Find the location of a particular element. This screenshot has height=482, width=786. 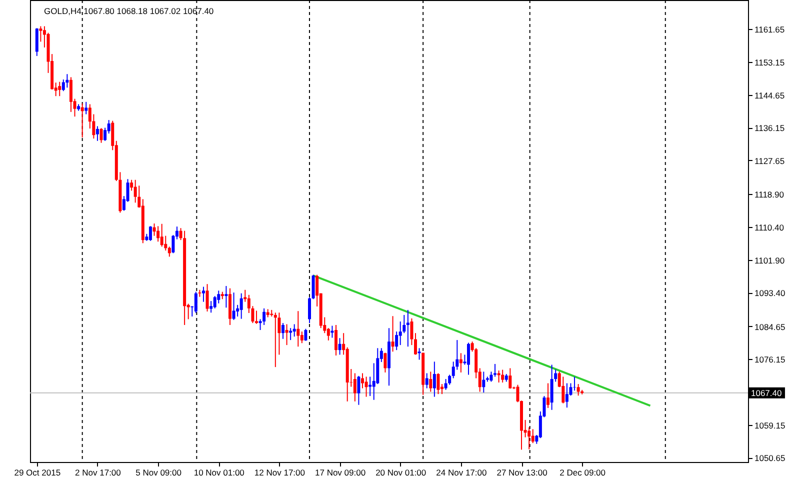

y-tick-label: 1161.65 is located at coordinates (769, 29).